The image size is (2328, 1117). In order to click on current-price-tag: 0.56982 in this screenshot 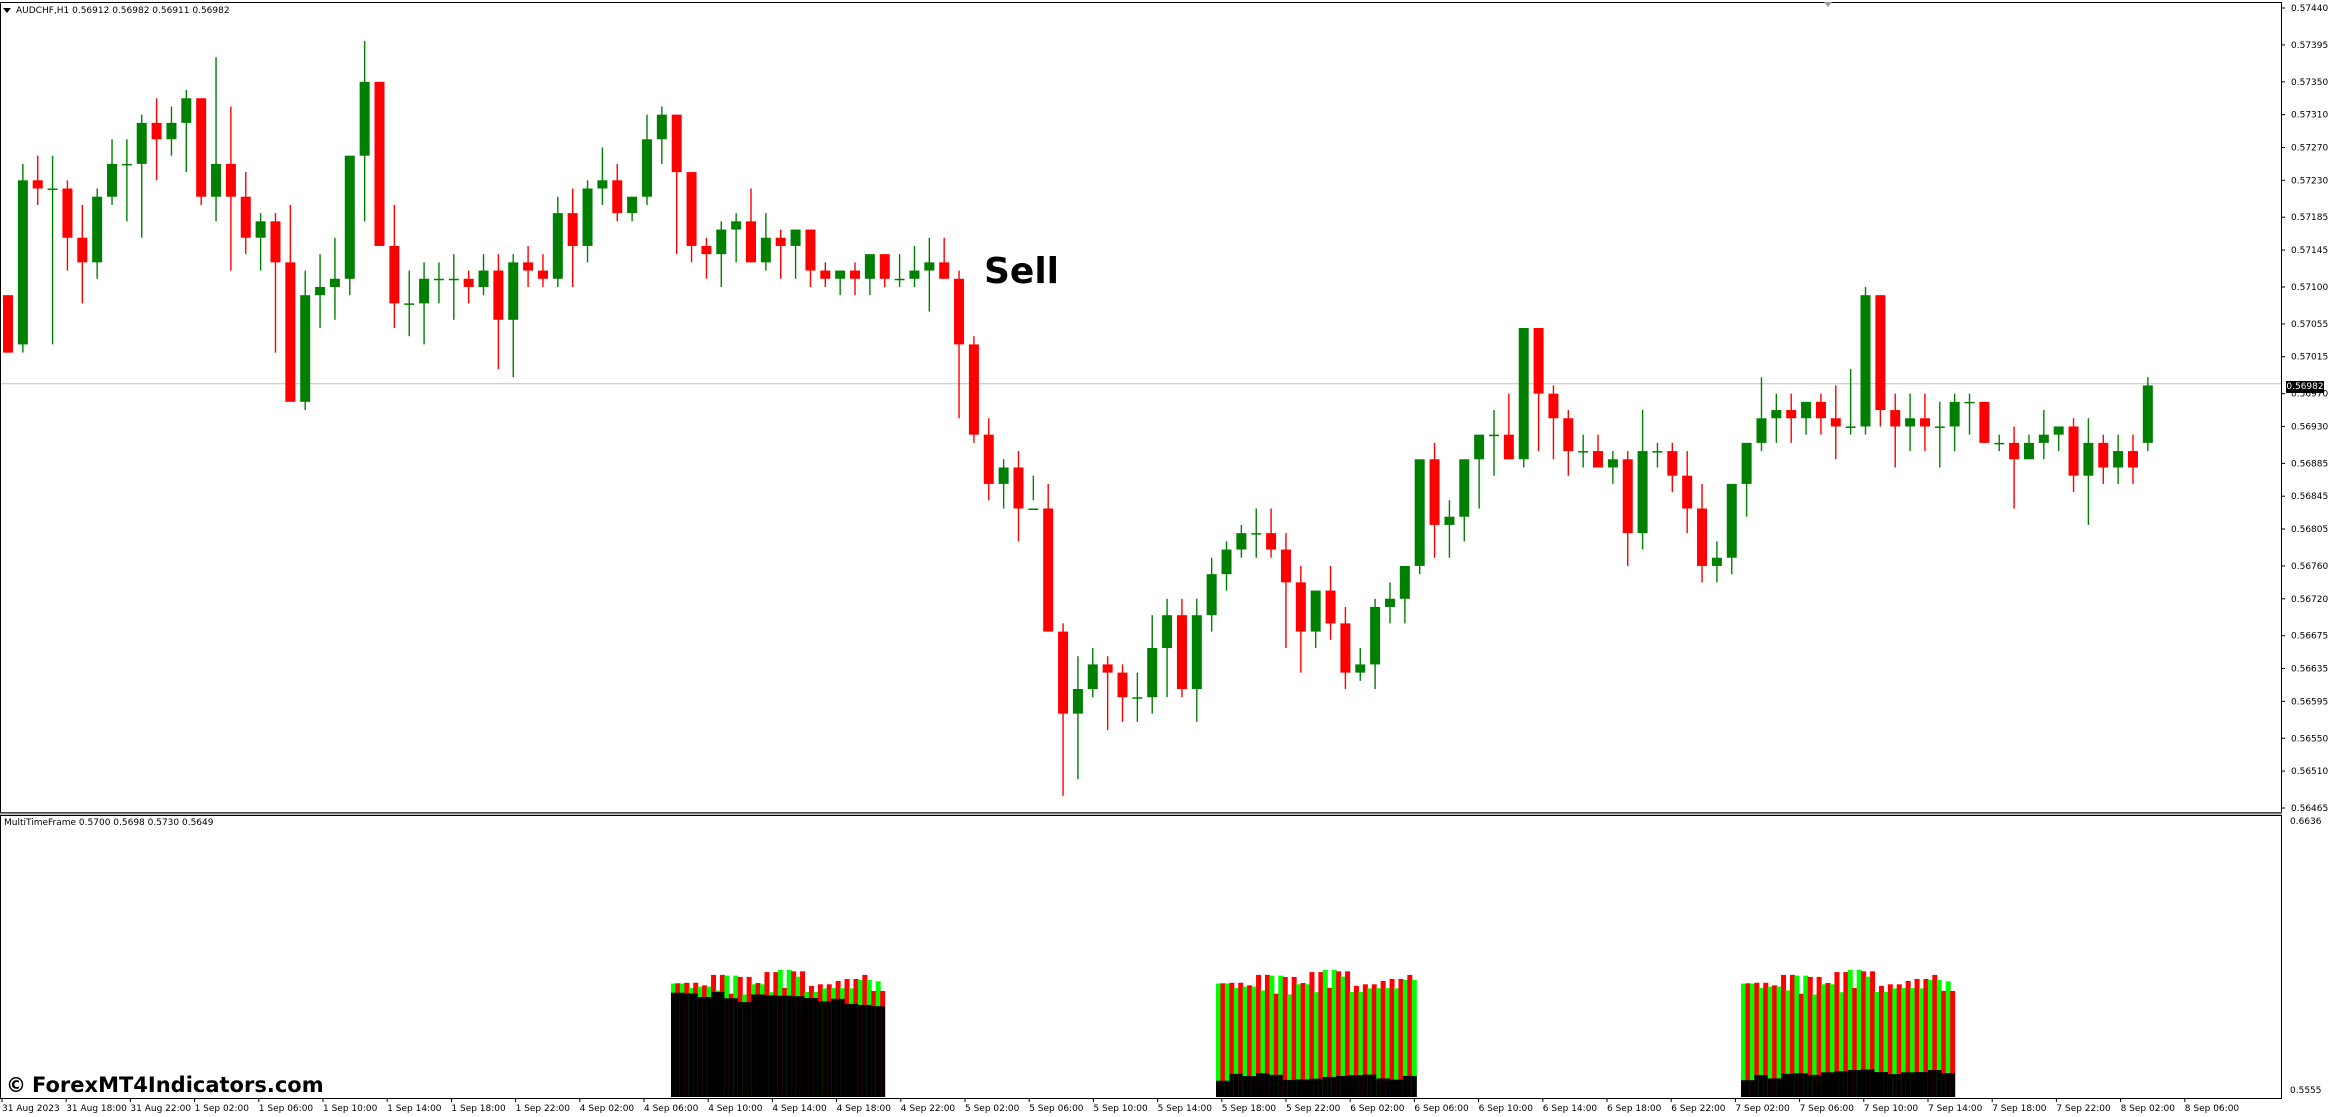, I will do `click(2305, 387)`.